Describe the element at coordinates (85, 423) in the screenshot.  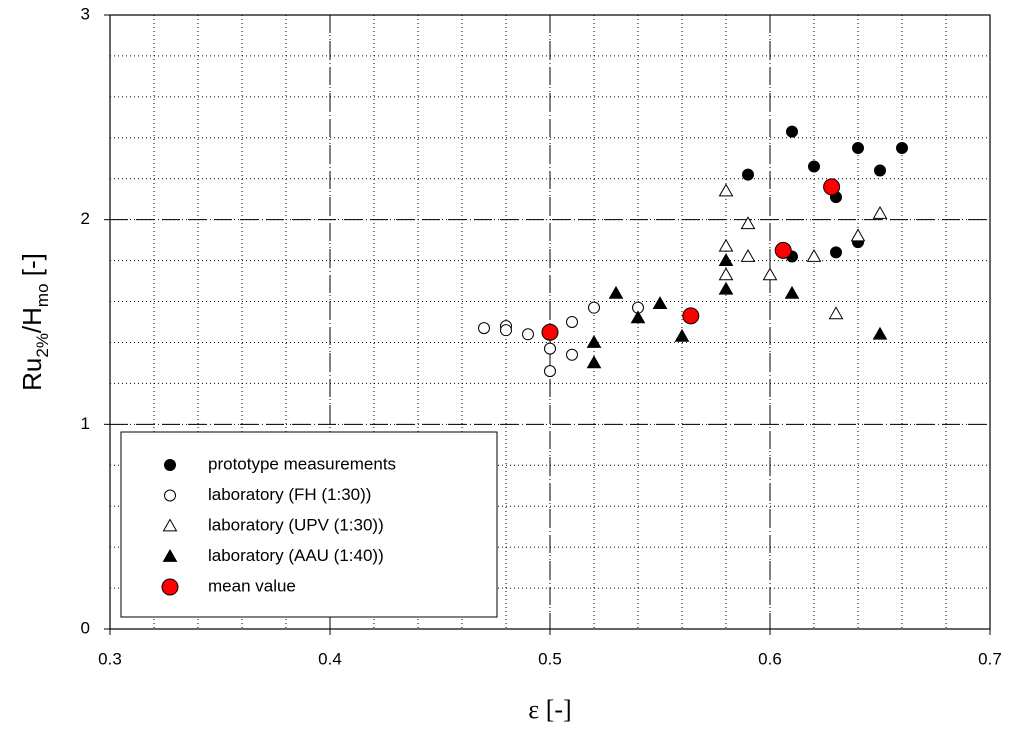
I see `y-tick-label: 1` at that location.